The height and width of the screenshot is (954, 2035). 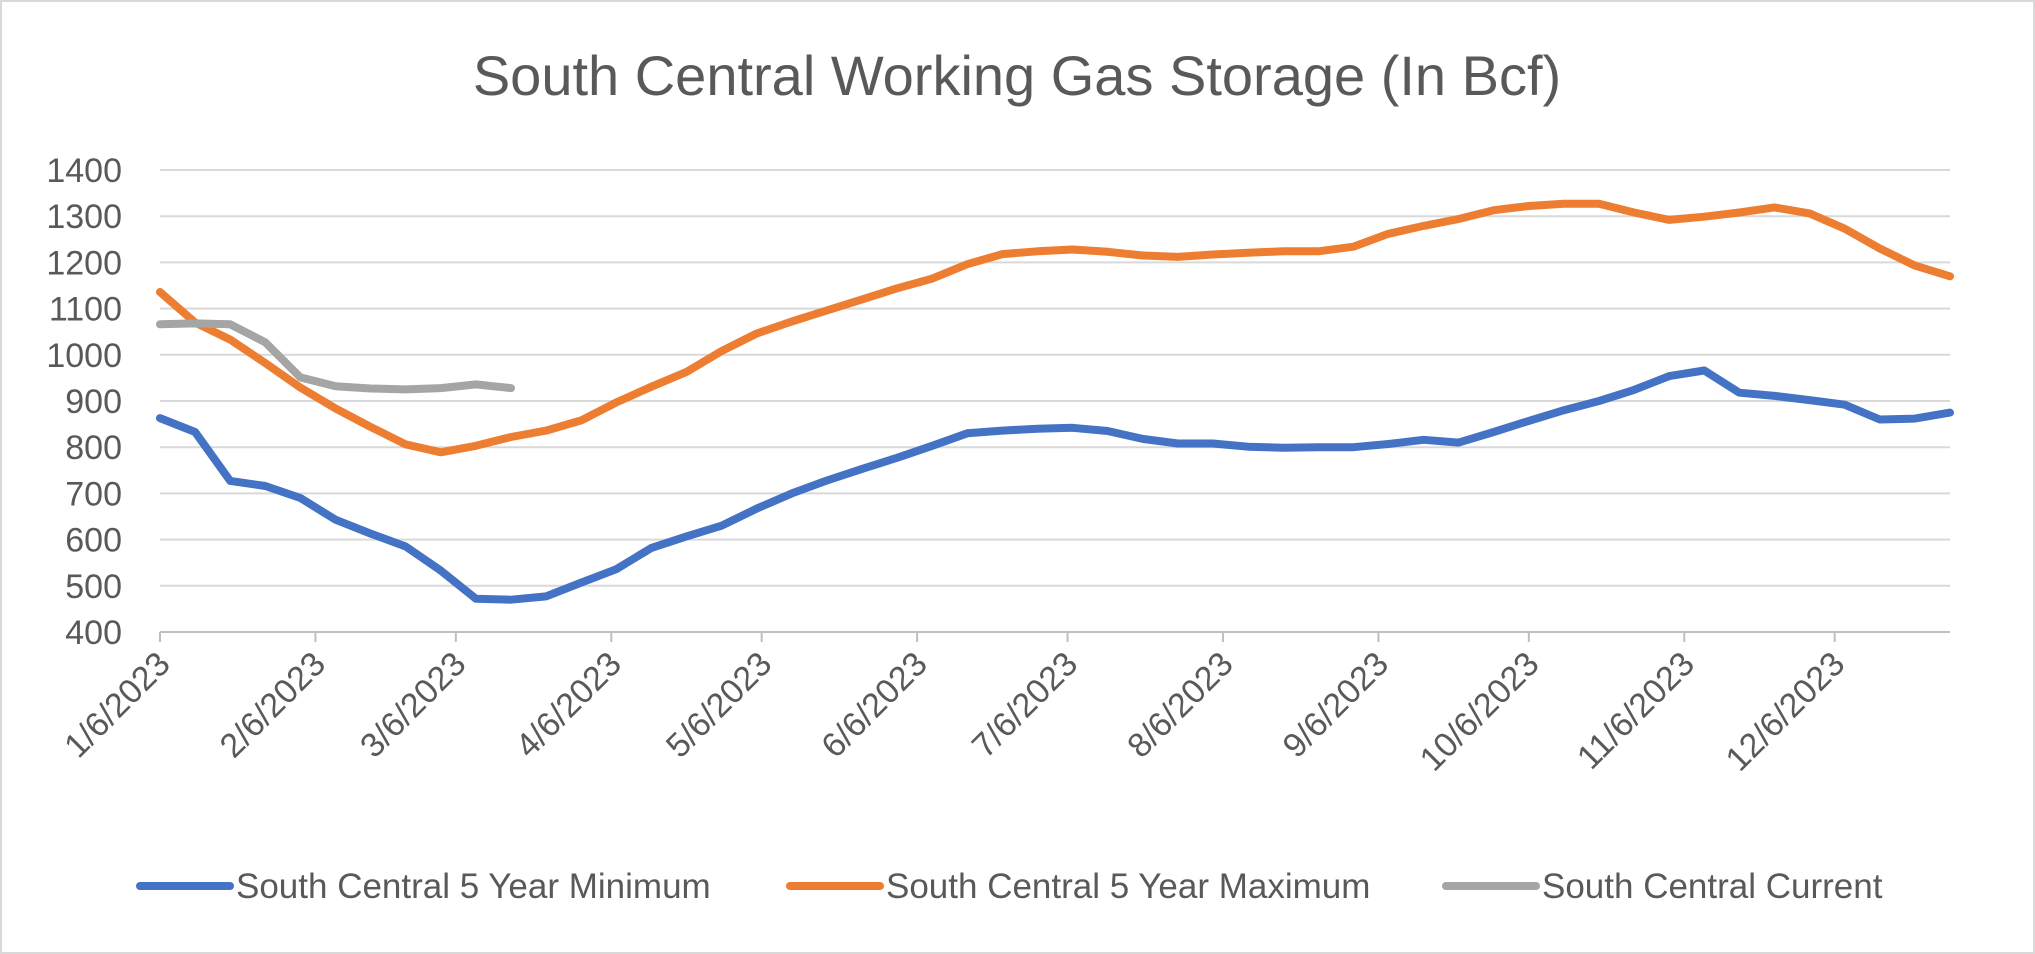 I want to click on y-tick-label: 600, so click(x=93, y=541).